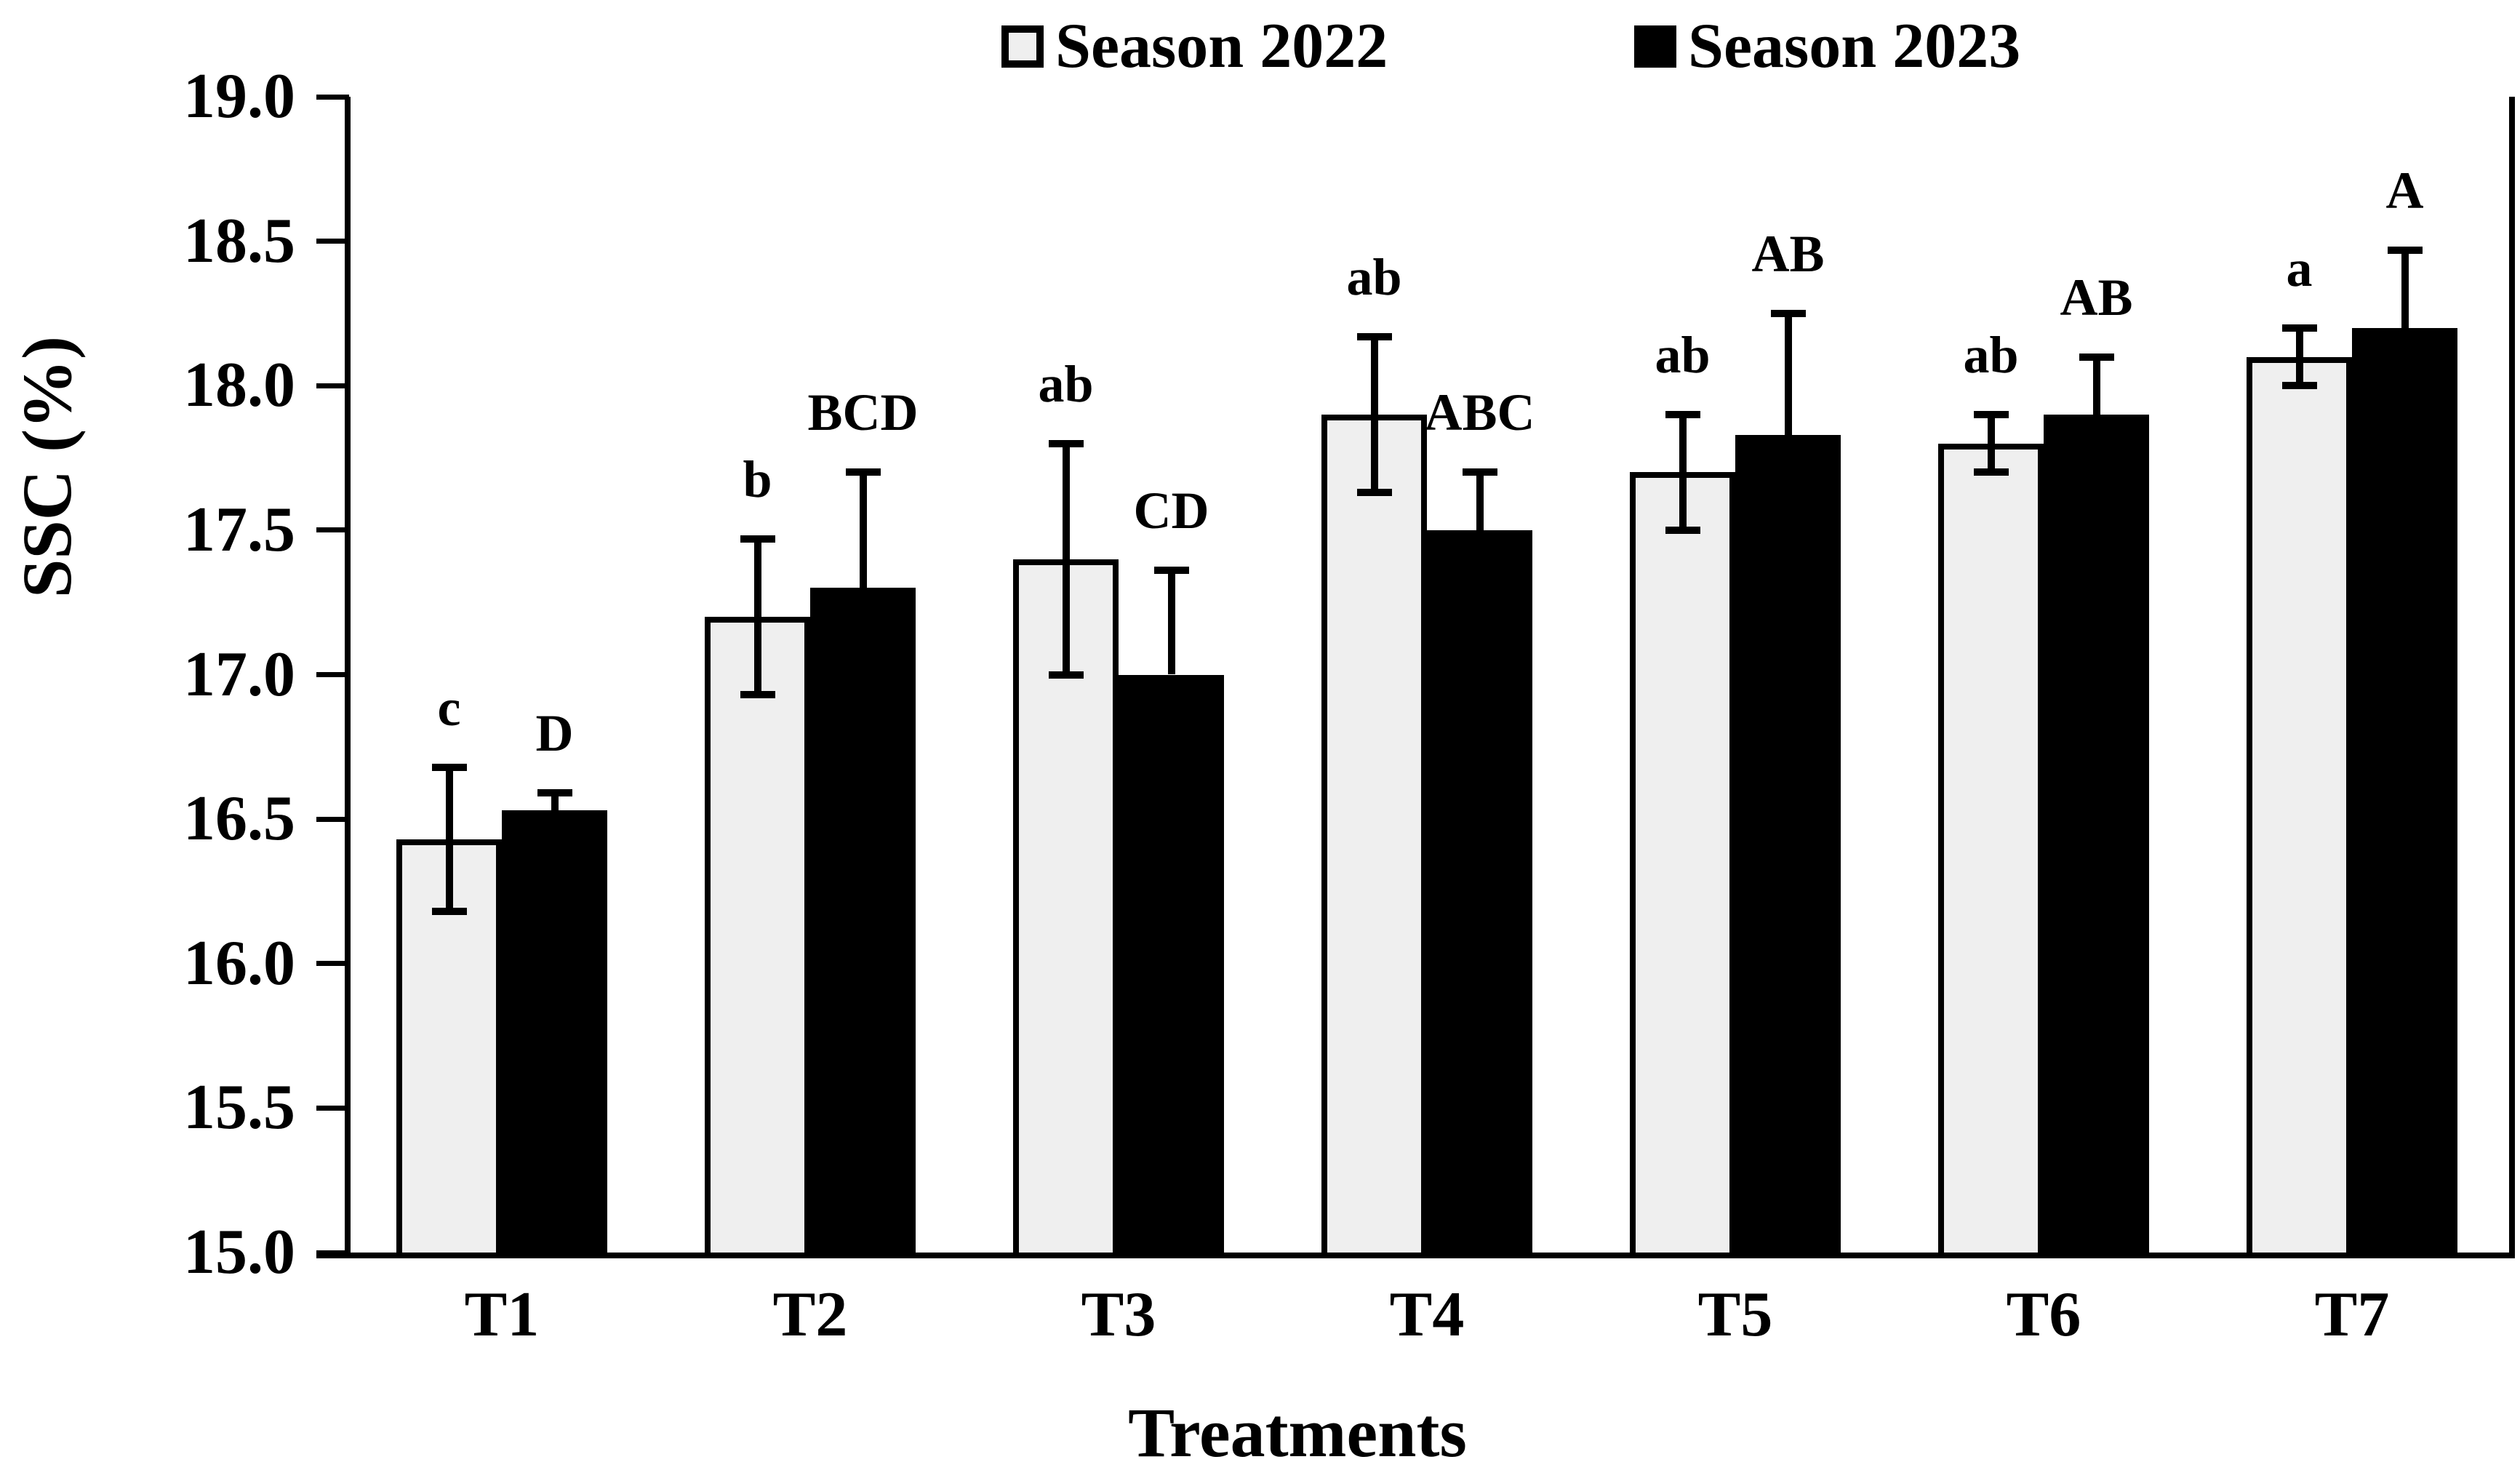 This screenshot has width=2520, height=1470. What do you see at coordinates (332, 241) in the screenshot?
I see `y-tick-18.5` at bounding box center [332, 241].